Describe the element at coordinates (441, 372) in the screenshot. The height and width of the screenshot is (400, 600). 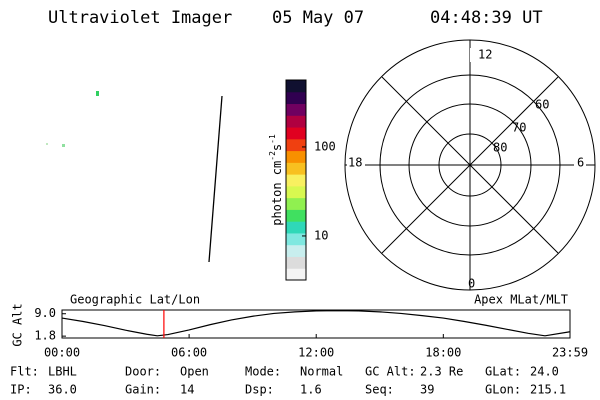
I see `info-value: 2.3 Re` at that location.